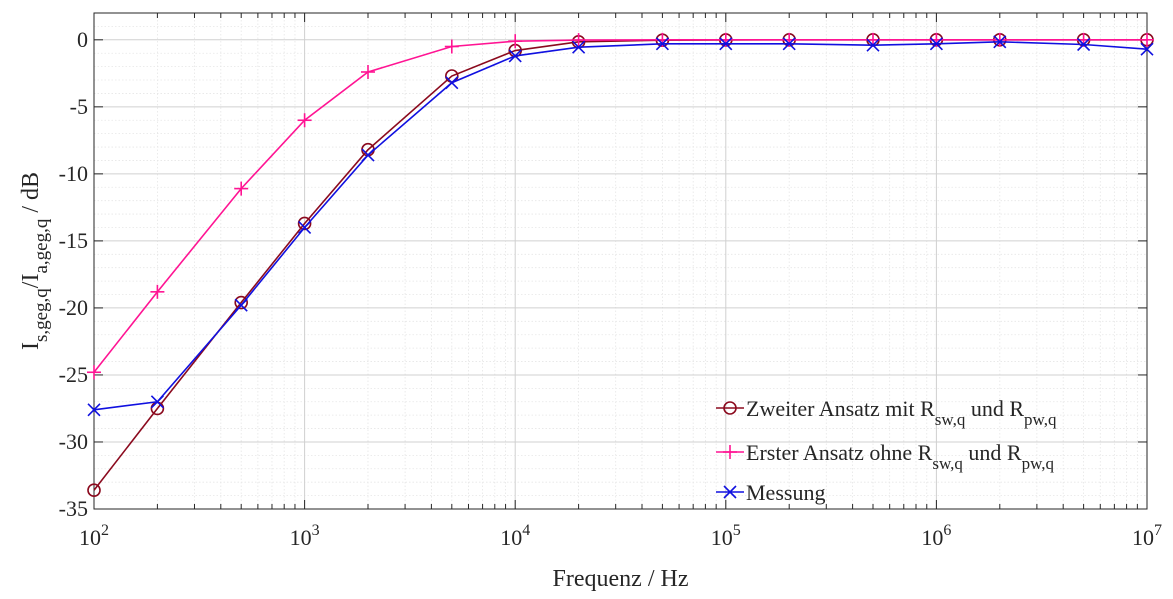  What do you see at coordinates (82, 39) in the screenshot?
I see `y-tick-label: 0` at bounding box center [82, 39].